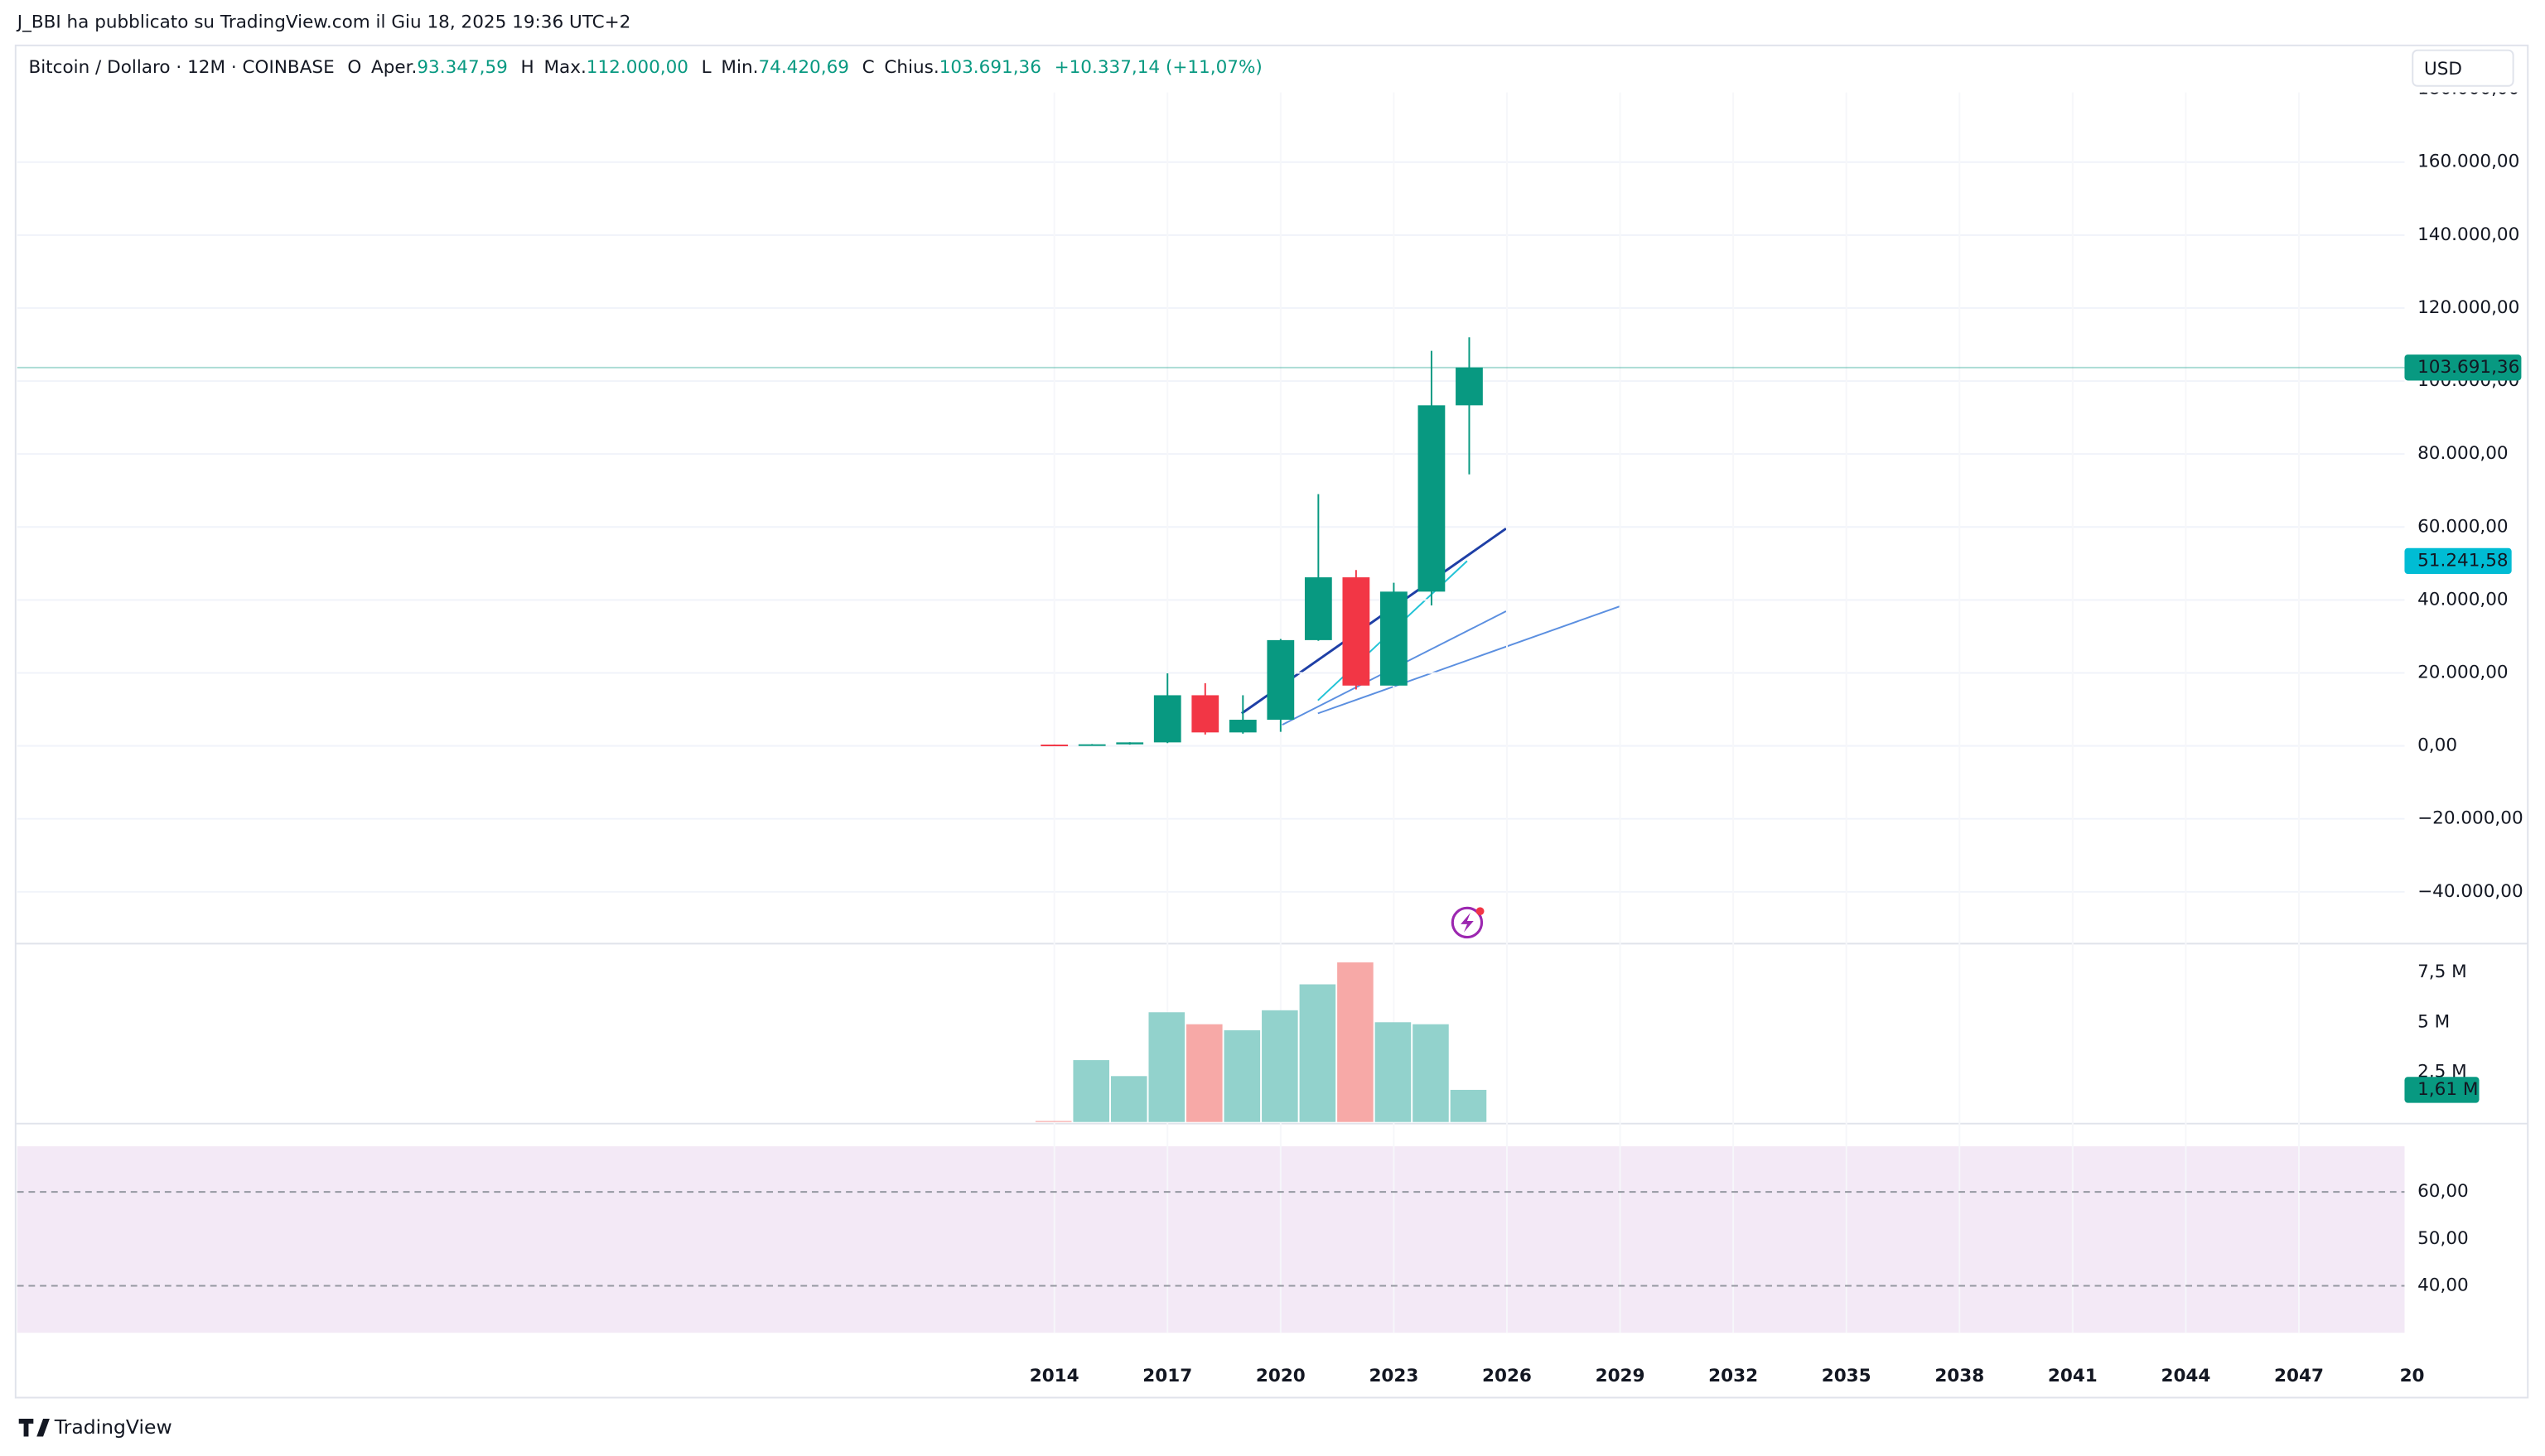 Image resolution: width=2545 pixels, height=1456 pixels. Describe the element at coordinates (707, 67) in the screenshot. I see `l: L` at that location.